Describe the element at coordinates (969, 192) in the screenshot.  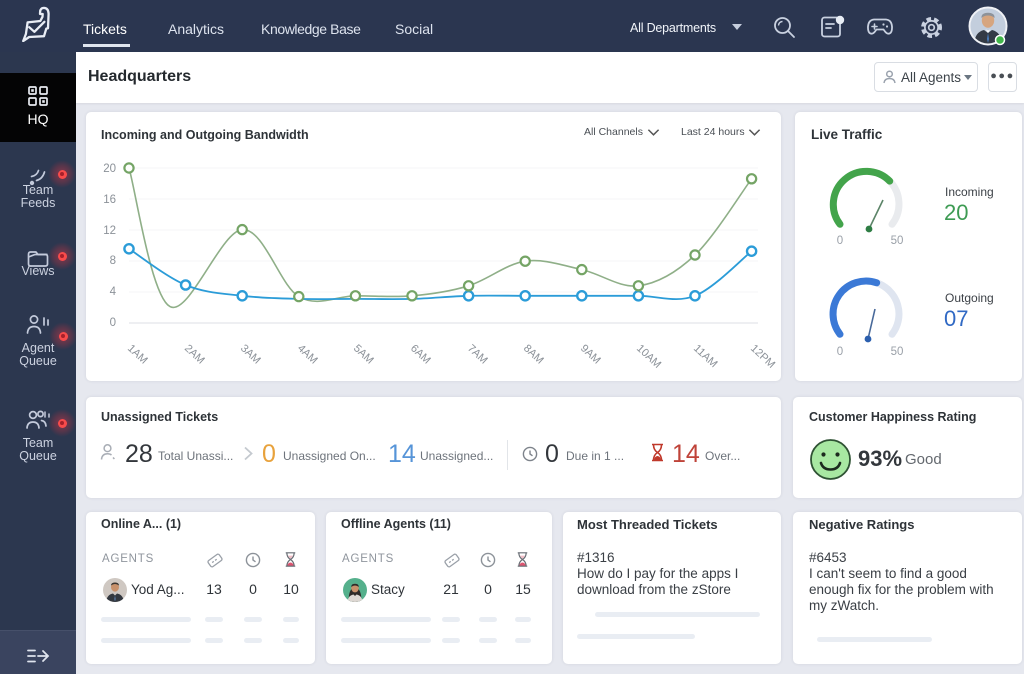
I see `svg-text: Incoming` at that location.